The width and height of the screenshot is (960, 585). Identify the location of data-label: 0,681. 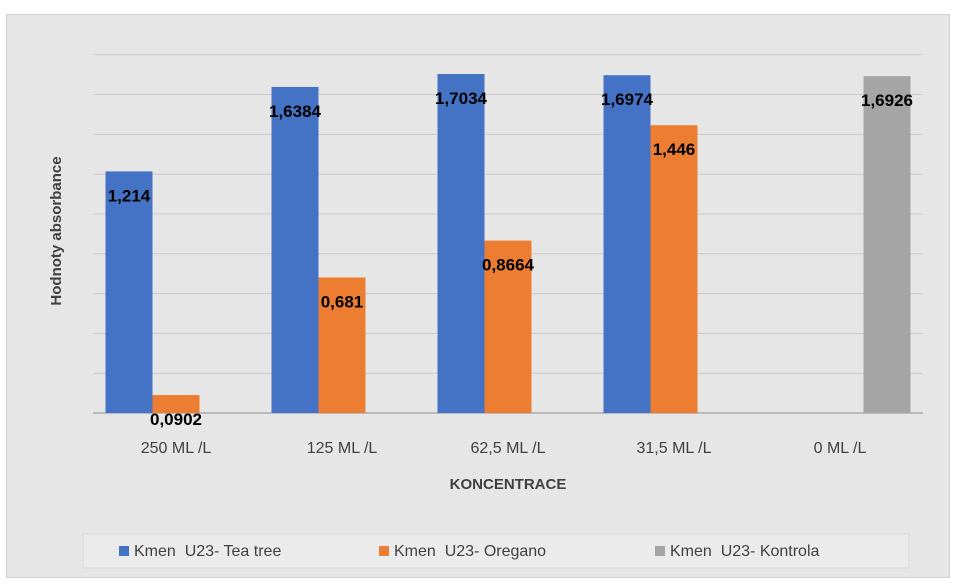
(342, 301).